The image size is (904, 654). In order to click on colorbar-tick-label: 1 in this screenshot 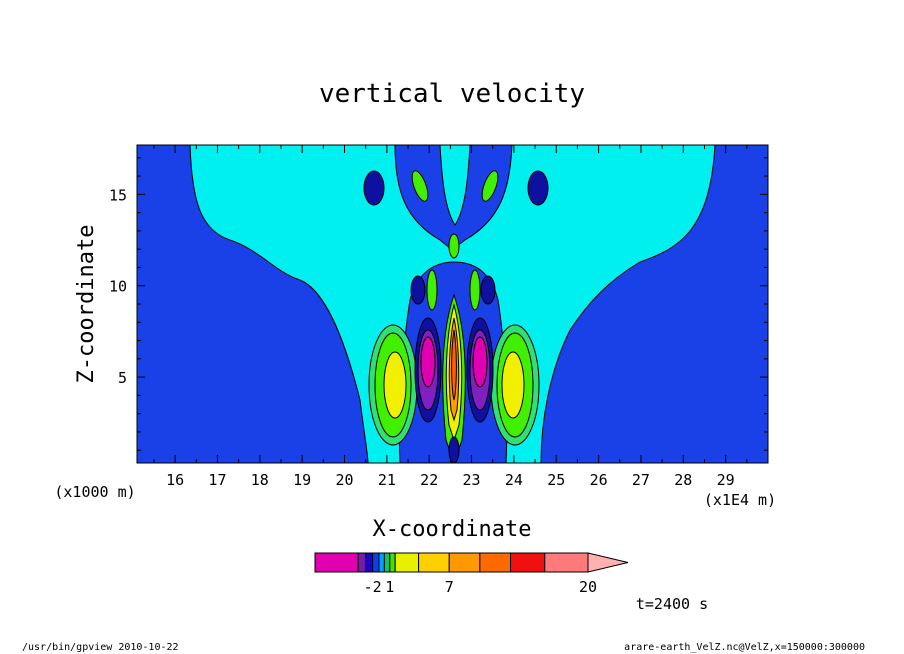, I will do `click(389, 587)`.